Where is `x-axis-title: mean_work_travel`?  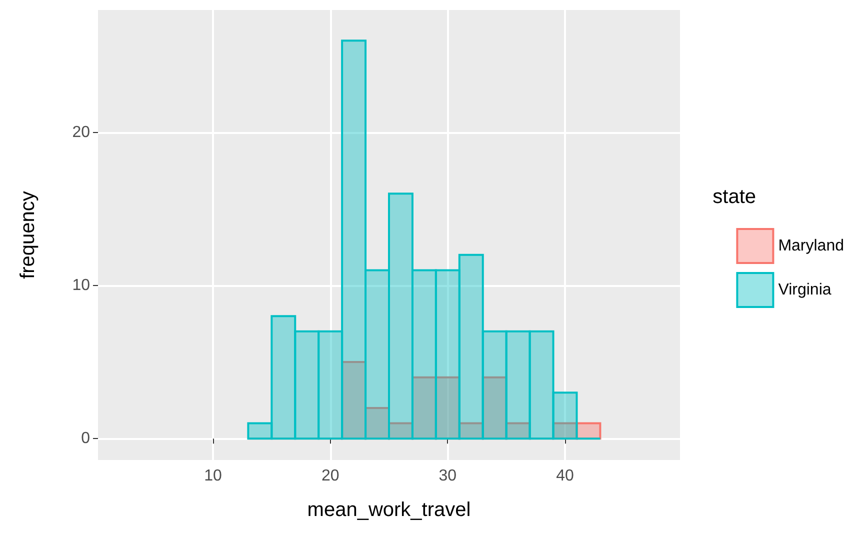
x-axis-title: mean_work_travel is located at coordinates (389, 510).